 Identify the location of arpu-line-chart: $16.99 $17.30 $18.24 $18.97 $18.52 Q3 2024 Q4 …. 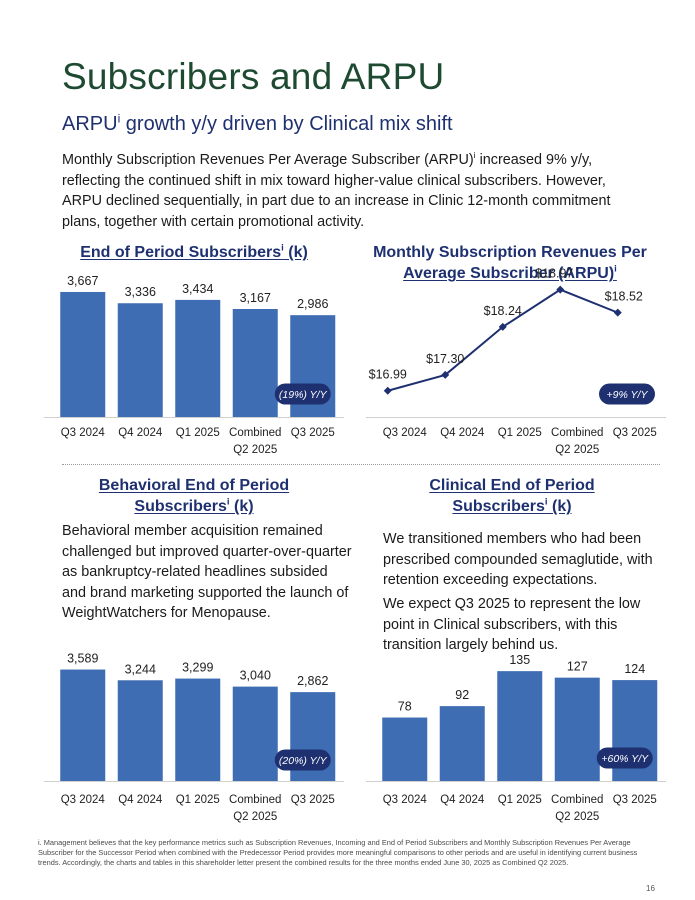
(516, 361).